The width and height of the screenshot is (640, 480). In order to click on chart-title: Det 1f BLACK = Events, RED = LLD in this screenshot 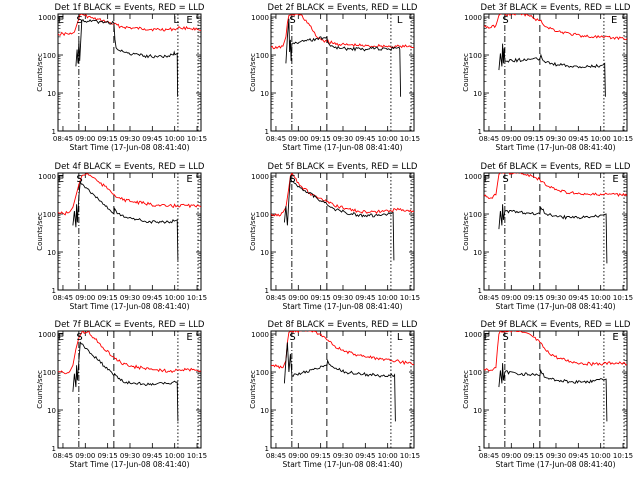, I will do `click(130, 8)`.